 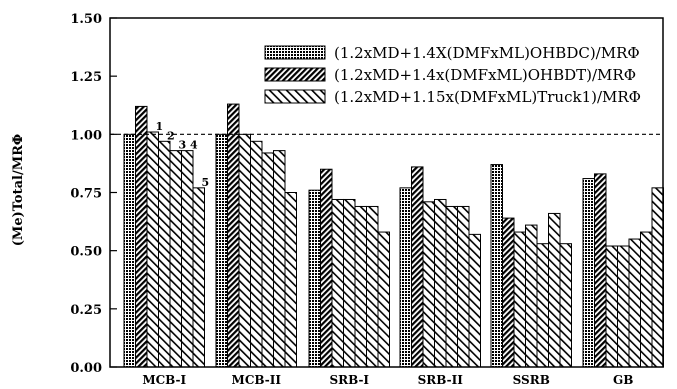 I want to click on bar-annotation-5: 5, so click(x=206, y=182).